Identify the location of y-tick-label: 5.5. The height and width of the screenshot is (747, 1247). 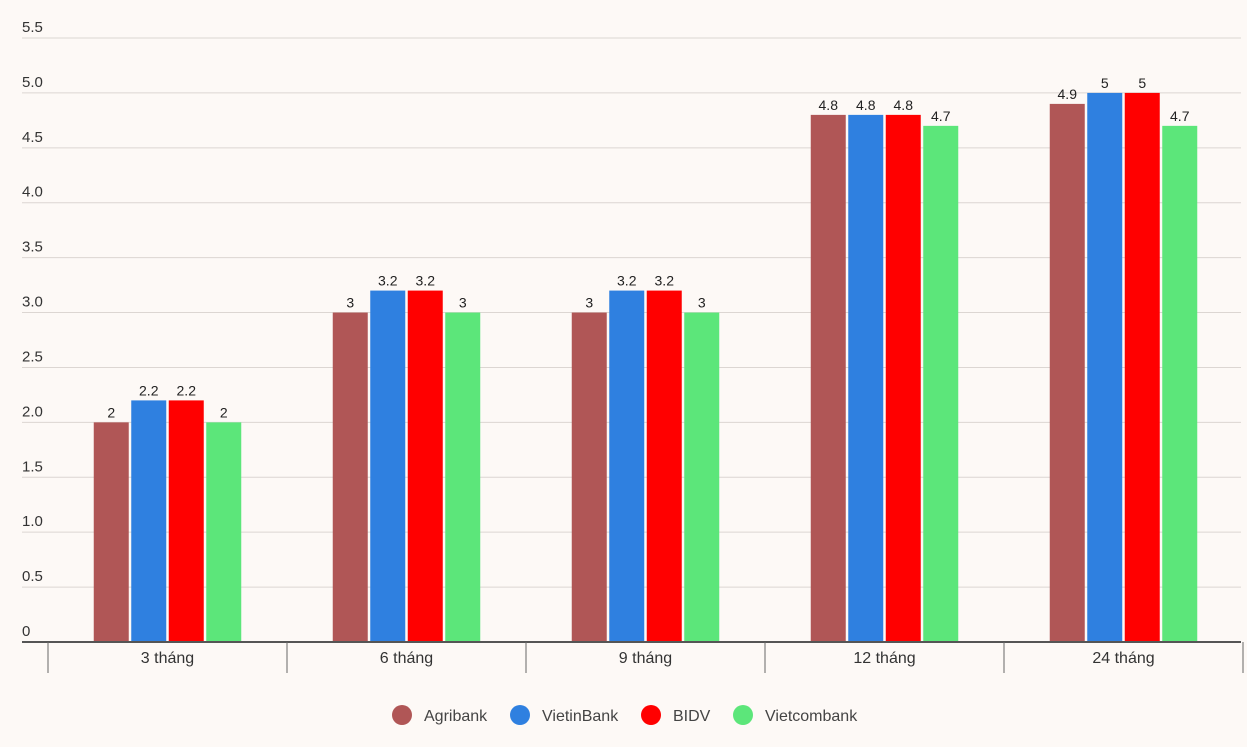
(32, 27).